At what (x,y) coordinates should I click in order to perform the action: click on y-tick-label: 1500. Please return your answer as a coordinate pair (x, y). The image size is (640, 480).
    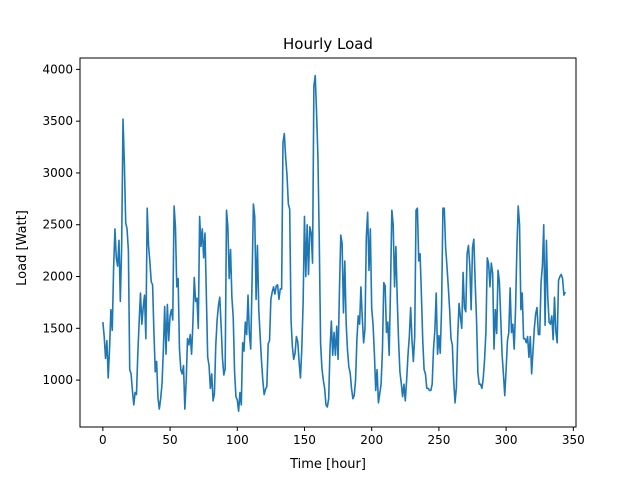
    Looking at the image, I should click on (57, 328).